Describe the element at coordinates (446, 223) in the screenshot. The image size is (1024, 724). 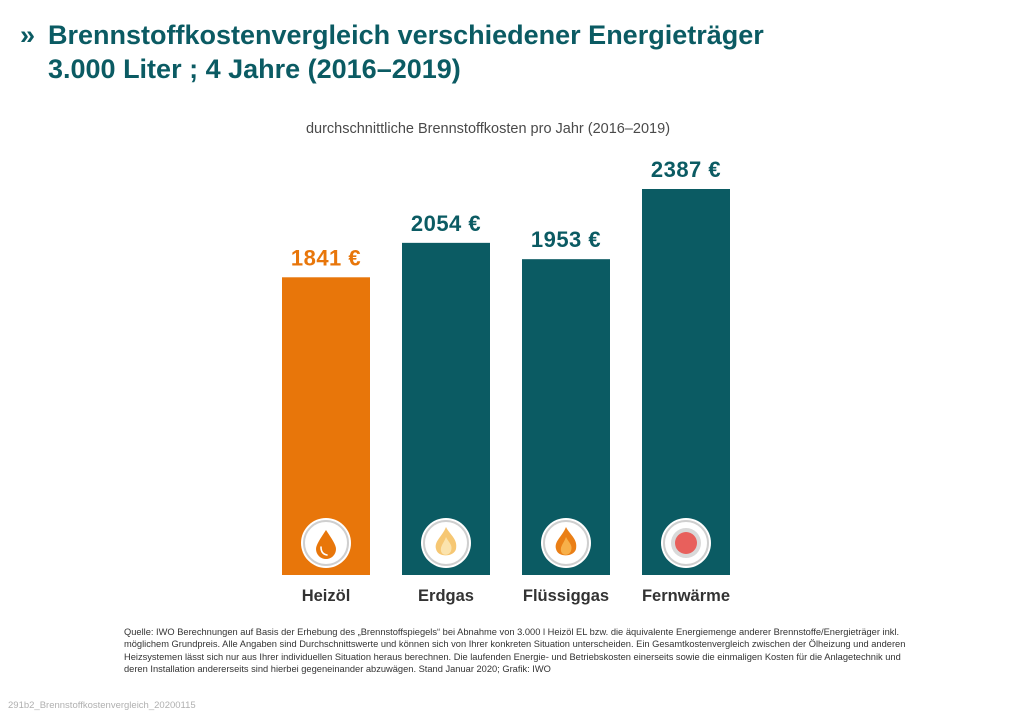
I see `value-label: 2054 €` at that location.